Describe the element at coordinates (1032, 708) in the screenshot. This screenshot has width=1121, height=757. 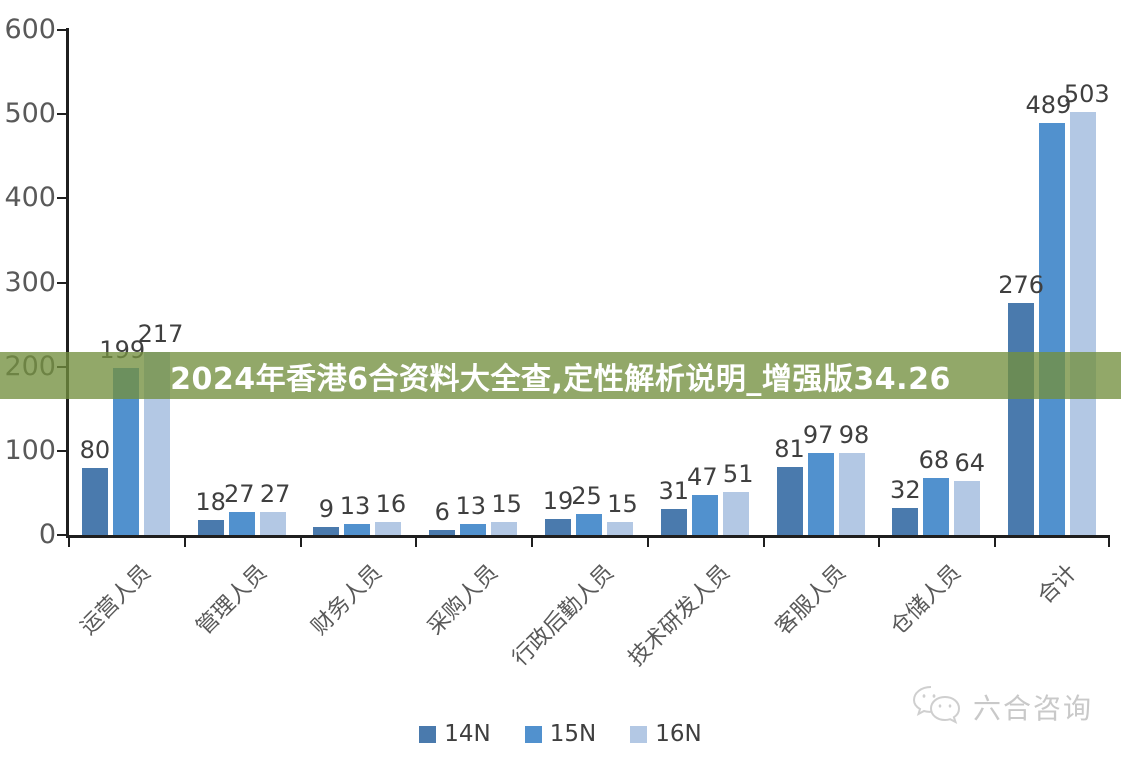
I see `watermark-brand: 六合咨询` at that location.